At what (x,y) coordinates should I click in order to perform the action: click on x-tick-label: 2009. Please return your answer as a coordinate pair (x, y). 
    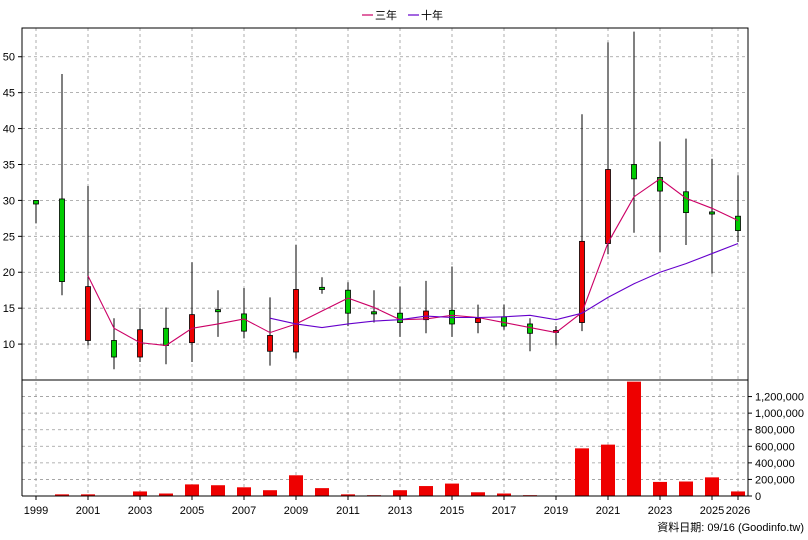
    Looking at the image, I should click on (296, 511).